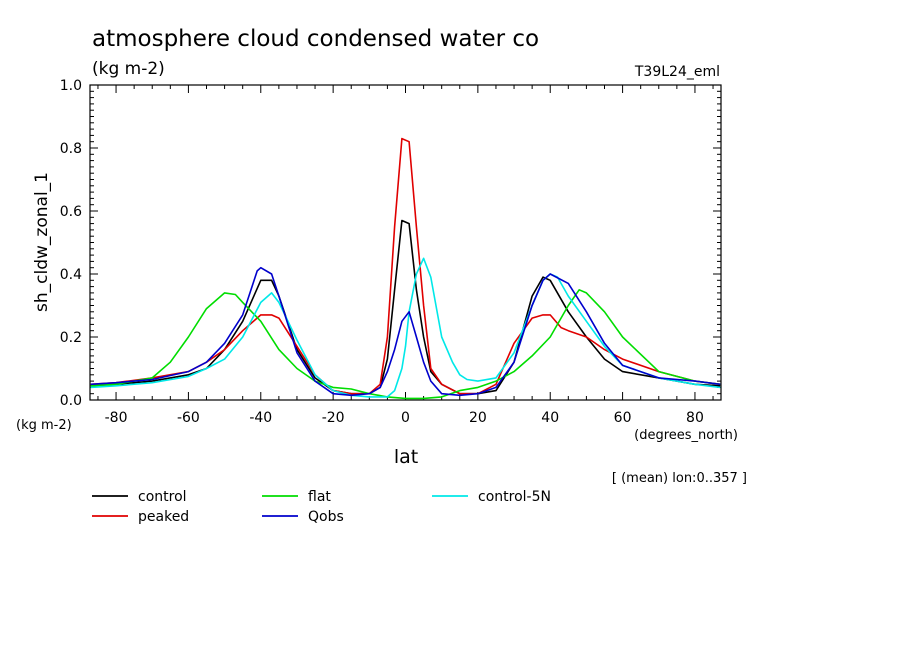 The image size is (904, 654). What do you see at coordinates (116, 418) in the screenshot?
I see `x-tick-label: -80` at bounding box center [116, 418].